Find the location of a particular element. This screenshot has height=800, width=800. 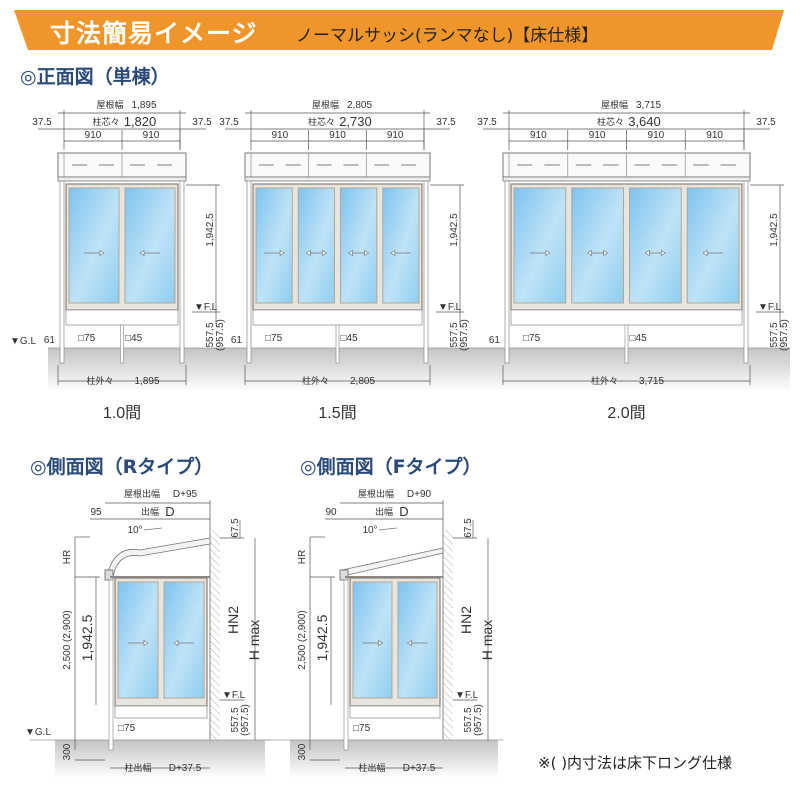

roof-width-value: 1,895 is located at coordinates (143, 105).